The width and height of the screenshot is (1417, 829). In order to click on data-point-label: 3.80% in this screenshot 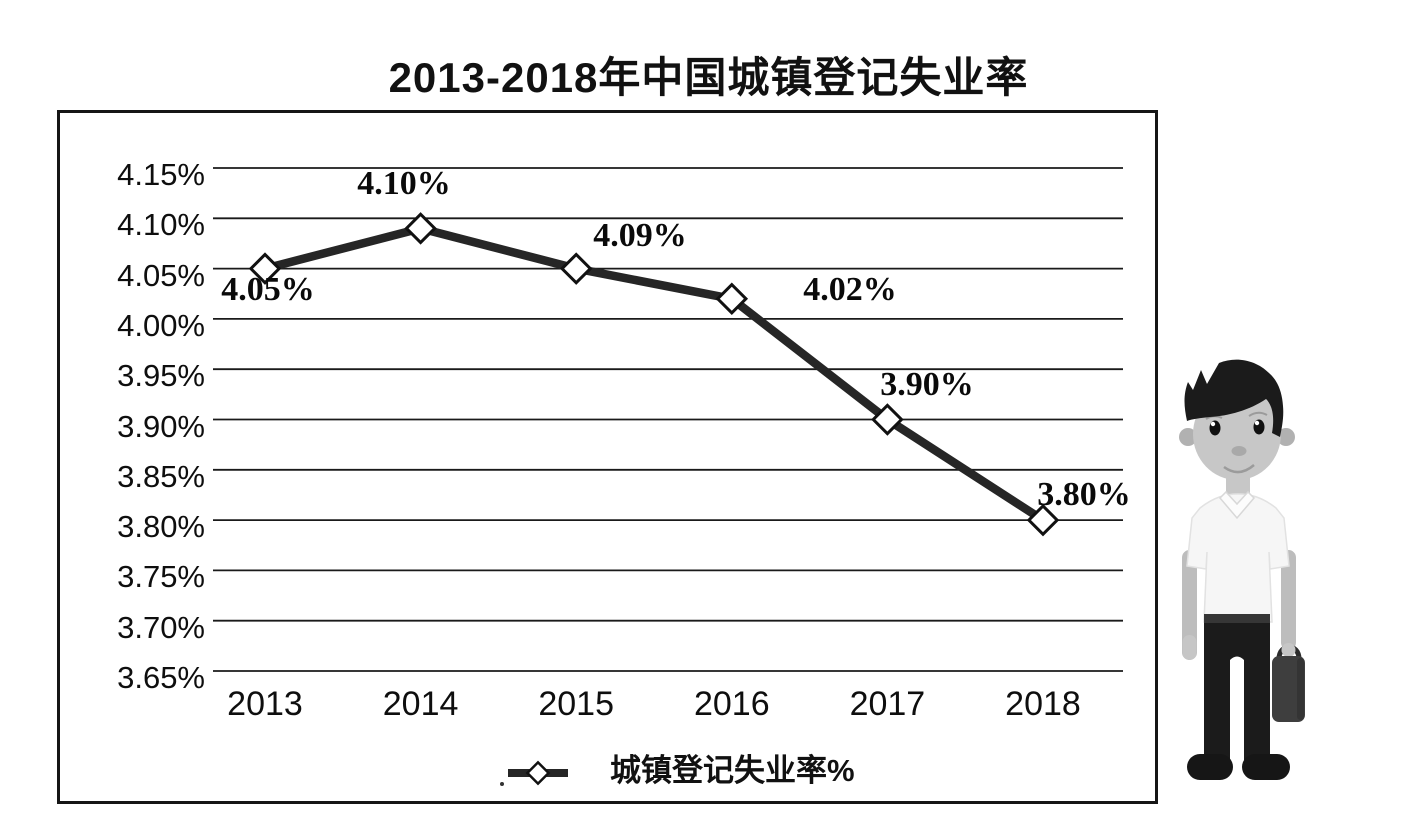, I will do `click(1084, 494)`.